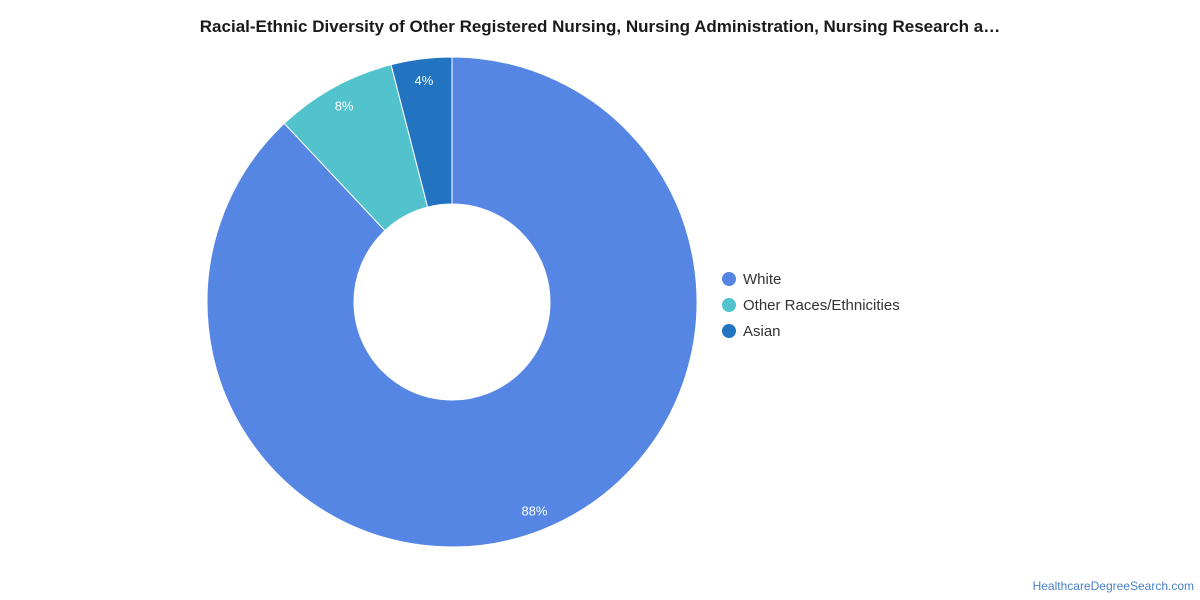 The image size is (1200, 600). Describe the element at coordinates (811, 331) in the screenshot. I see `legend-item-asian: Asian` at that location.